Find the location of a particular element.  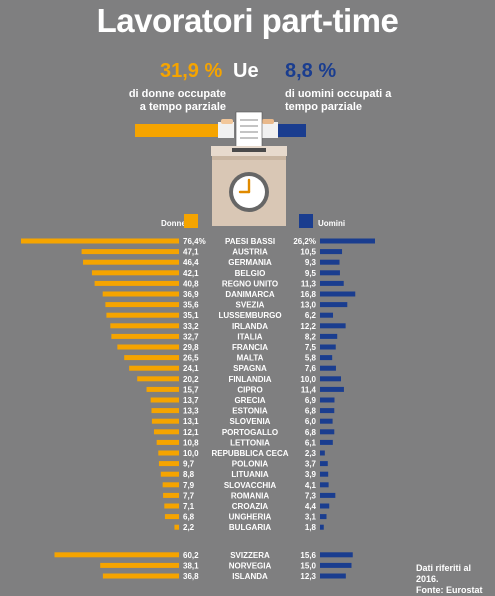

country-label: SVIZZERA is located at coordinates (250, 555).